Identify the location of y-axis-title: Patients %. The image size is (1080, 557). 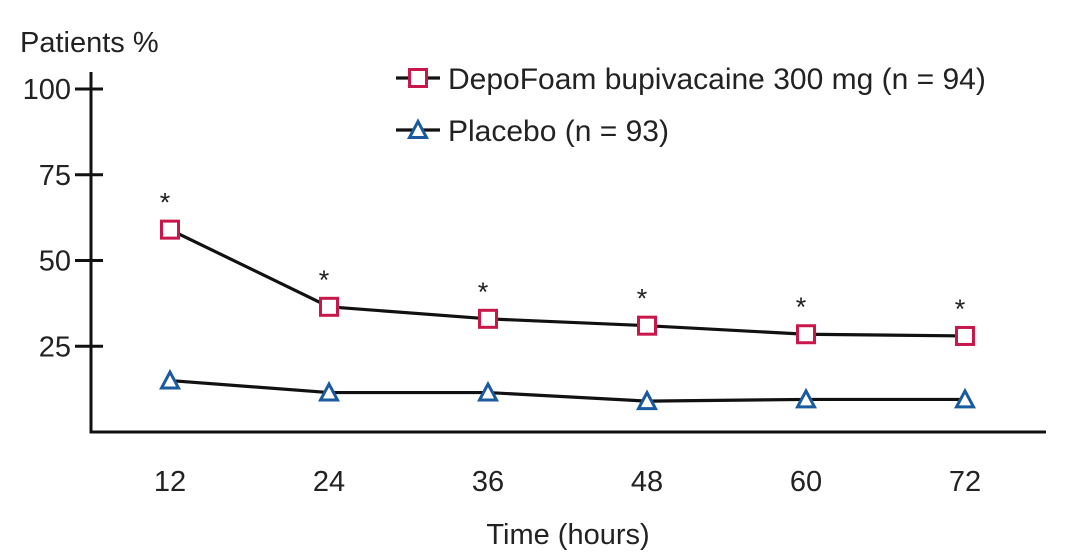
(89, 43).